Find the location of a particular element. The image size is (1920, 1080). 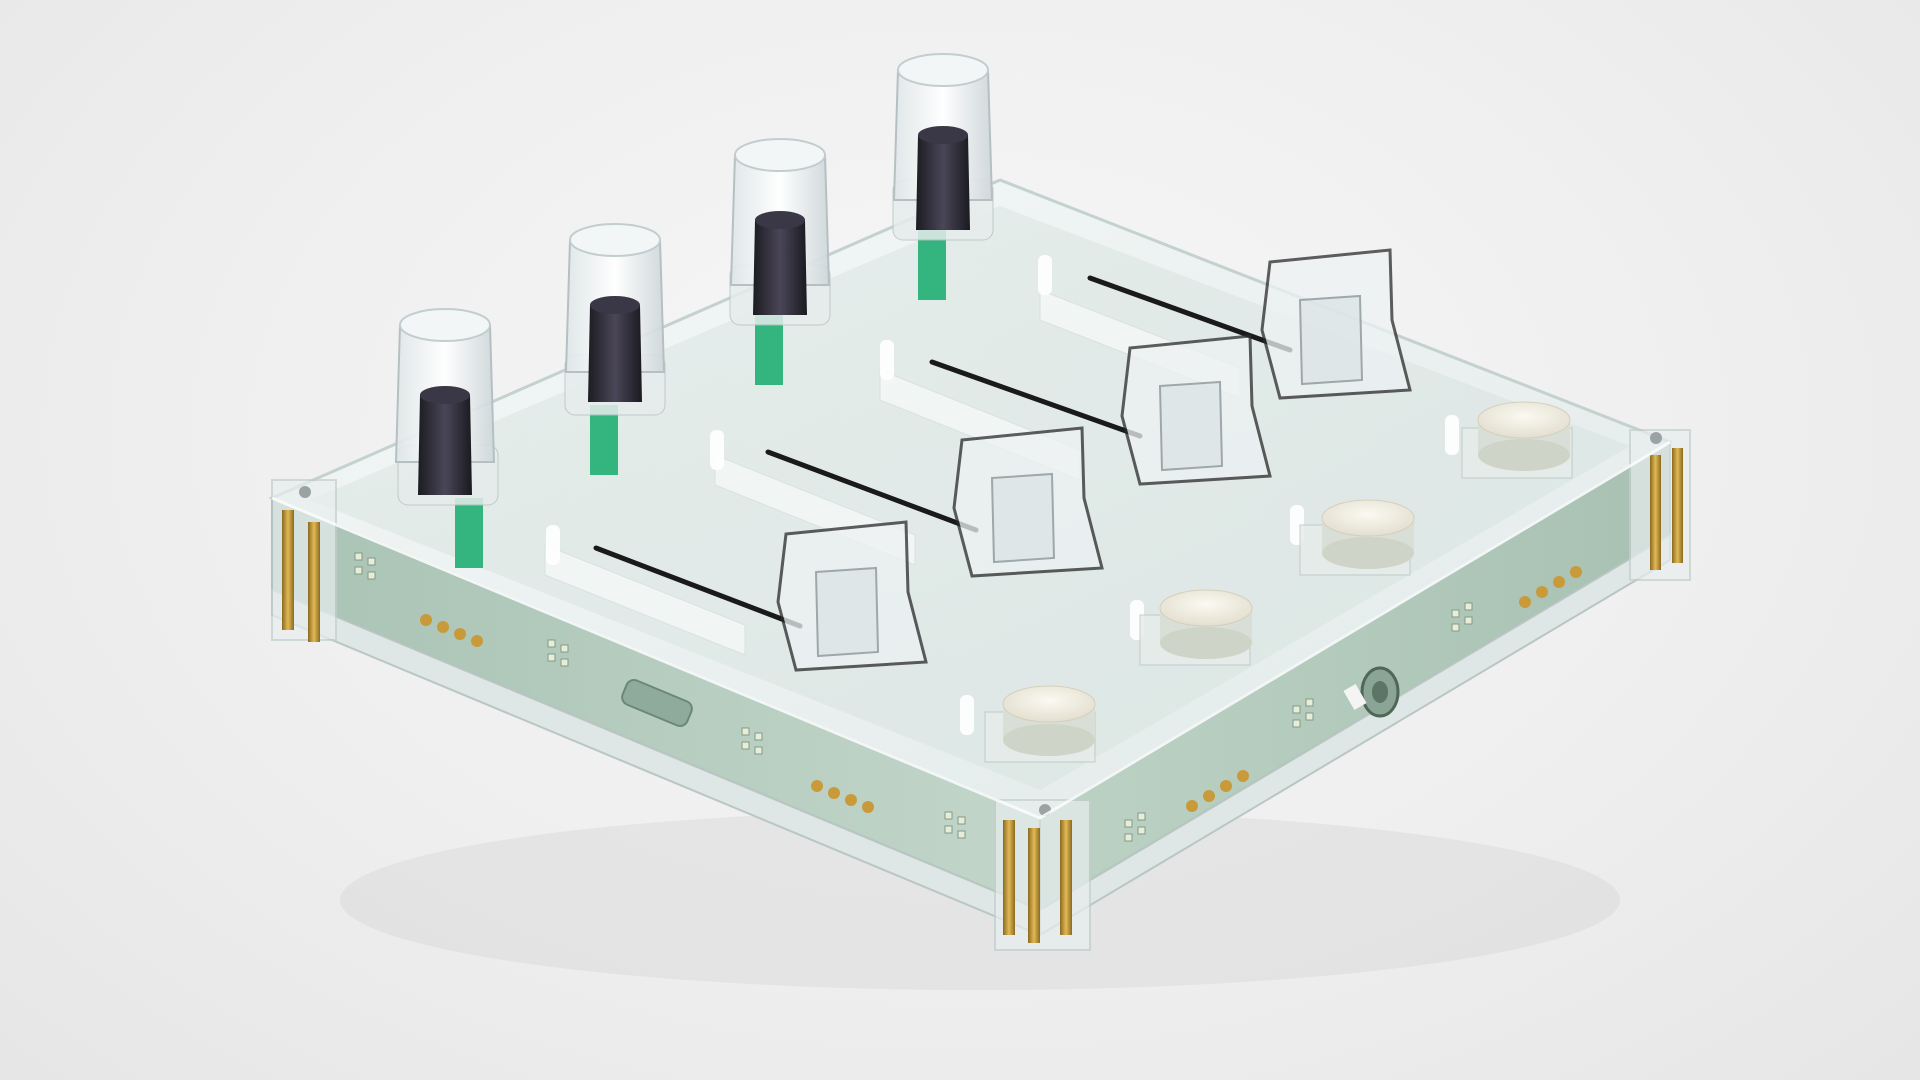

corner-post-left is located at coordinates (304, 560).